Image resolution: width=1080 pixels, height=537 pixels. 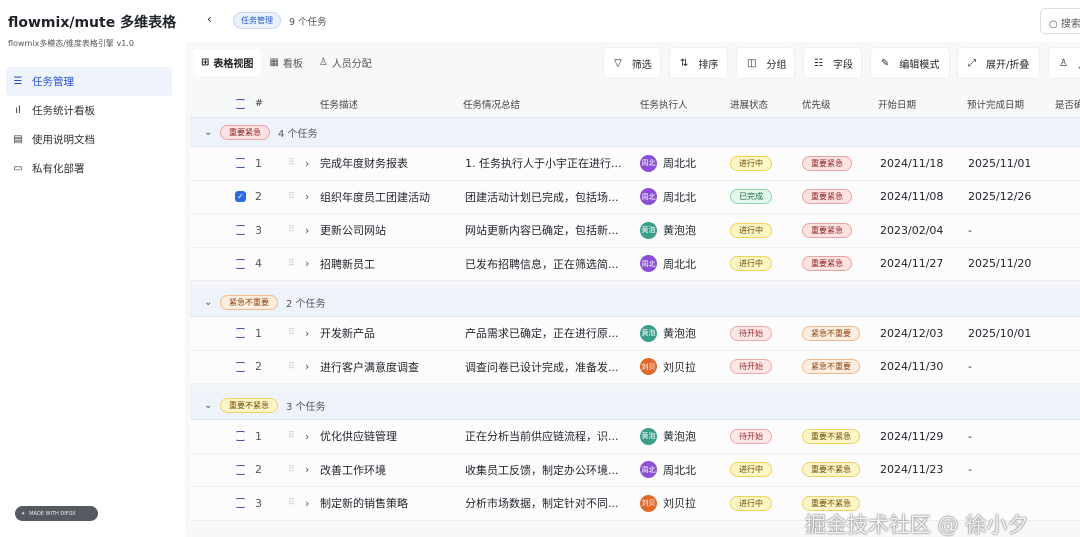 What do you see at coordinates (375, 197) in the screenshot?
I see `task-title: 组织年度员工团建活动` at bounding box center [375, 197].